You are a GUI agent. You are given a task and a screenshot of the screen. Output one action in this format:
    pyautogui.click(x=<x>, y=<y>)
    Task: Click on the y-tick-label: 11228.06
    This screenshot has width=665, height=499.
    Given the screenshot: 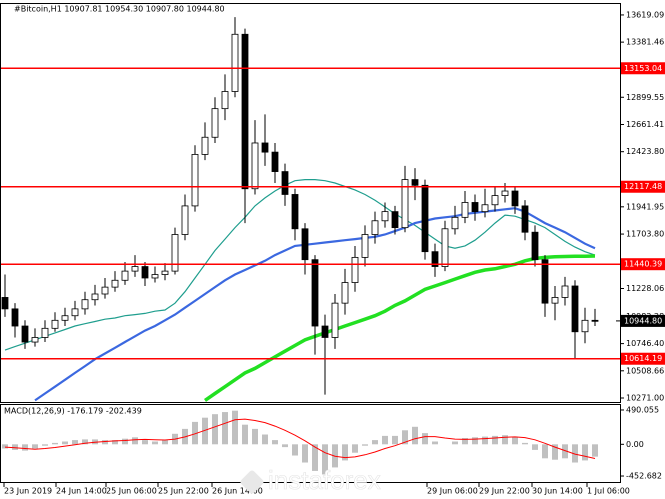 What is the action you would take?
    pyautogui.click(x=645, y=288)
    